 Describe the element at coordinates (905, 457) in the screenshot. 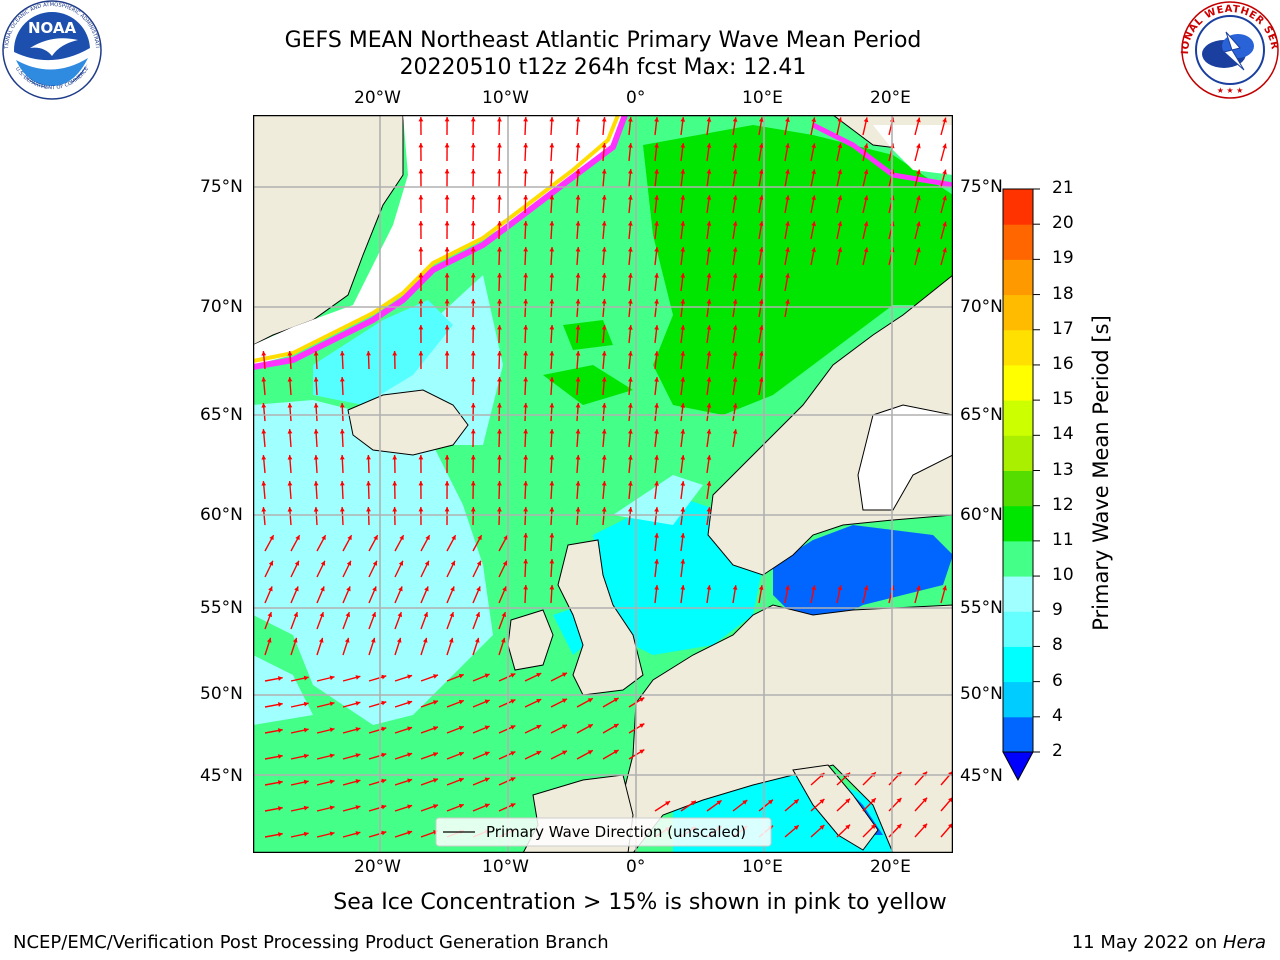

I see `gulf-of-bothnia` at that location.